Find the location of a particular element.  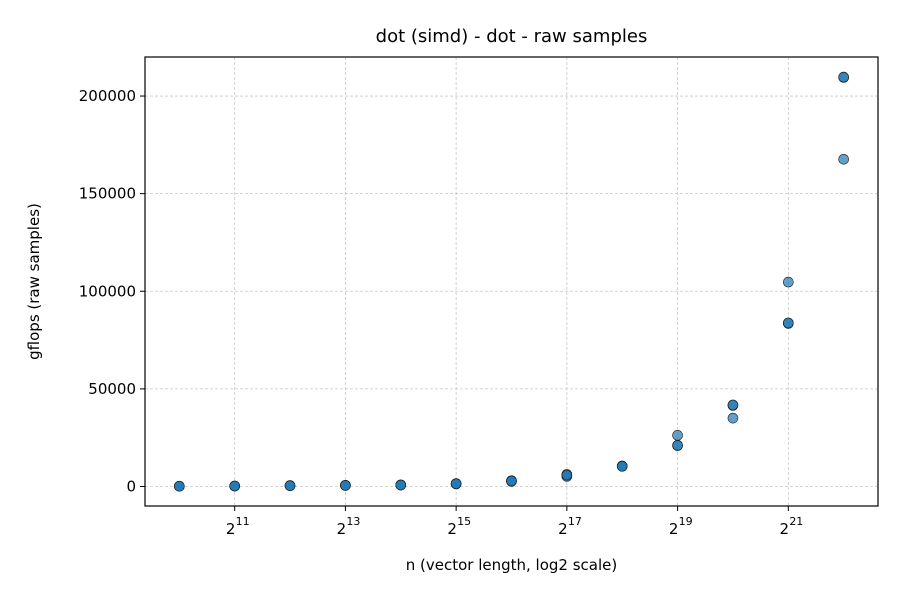

y-tick-label: 50000 is located at coordinates (112, 389).